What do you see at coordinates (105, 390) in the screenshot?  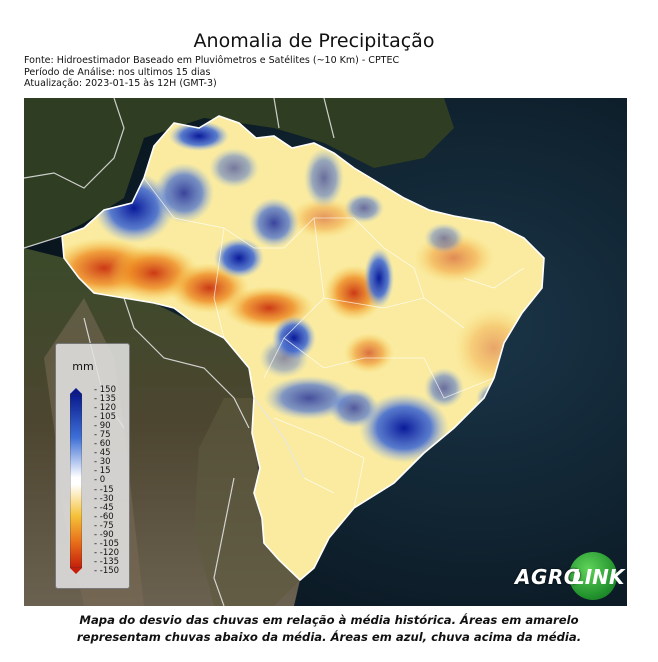 I see `legend-tick-label: - 150` at bounding box center [105, 390].